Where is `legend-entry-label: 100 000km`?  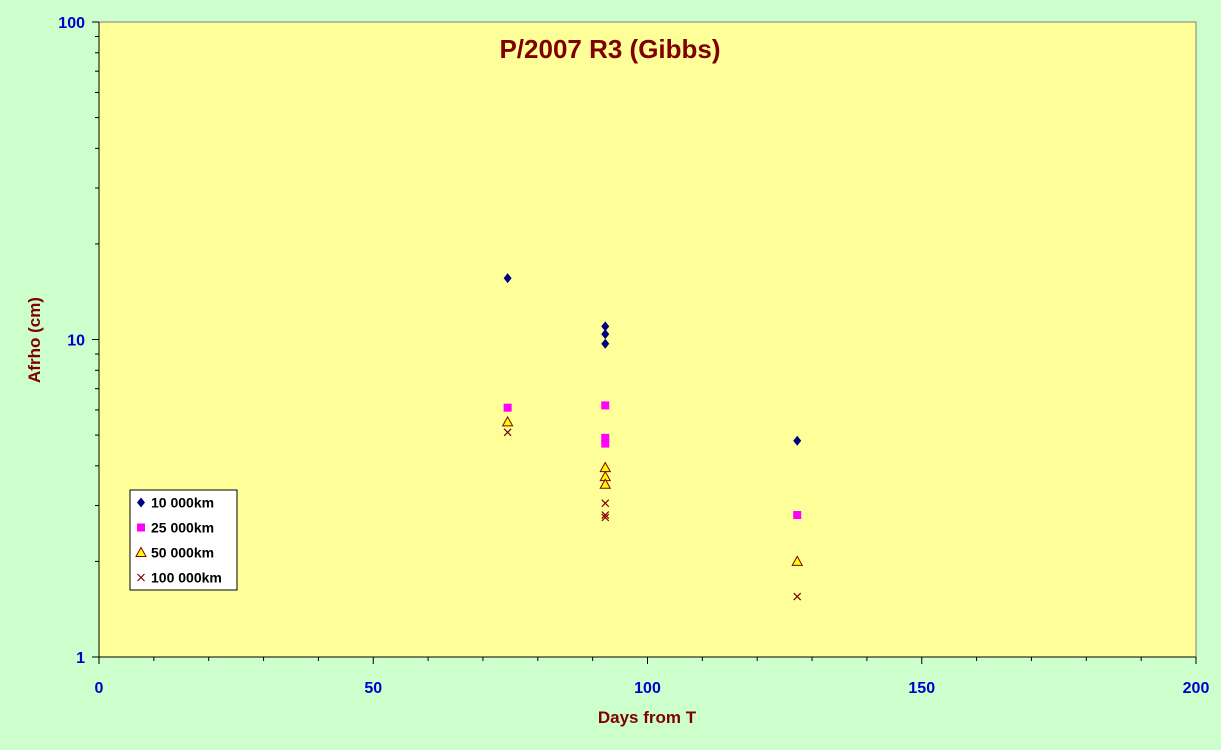 legend-entry-label: 100 000km is located at coordinates (186, 578).